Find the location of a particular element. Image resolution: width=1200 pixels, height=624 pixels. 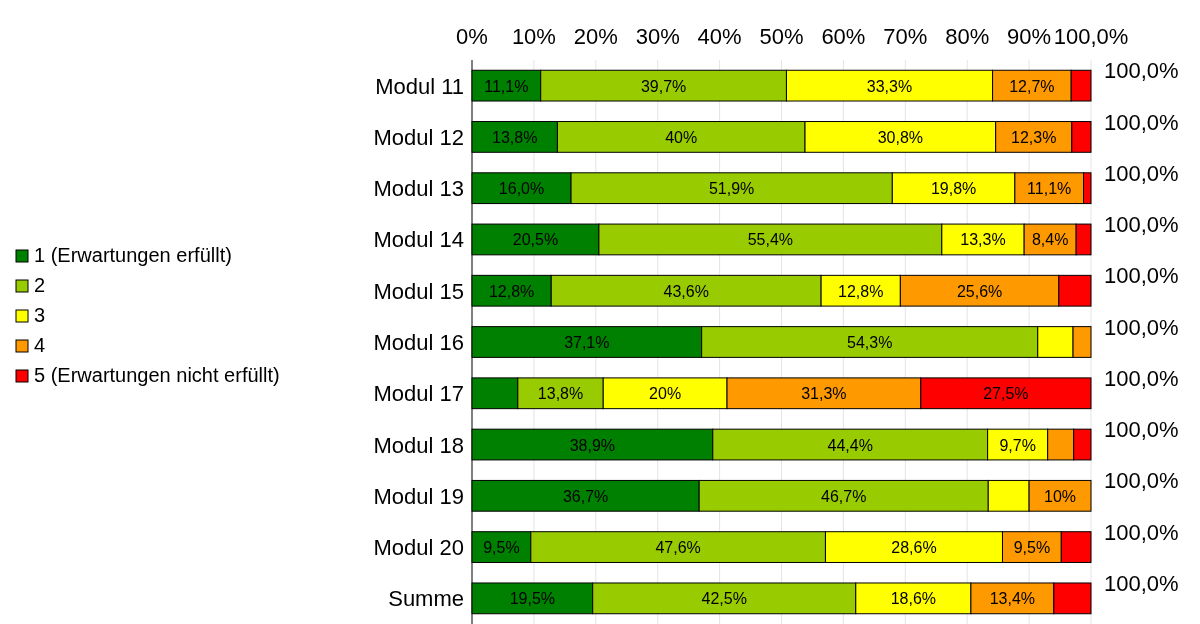

data-label: 8,4% is located at coordinates (1050, 240).